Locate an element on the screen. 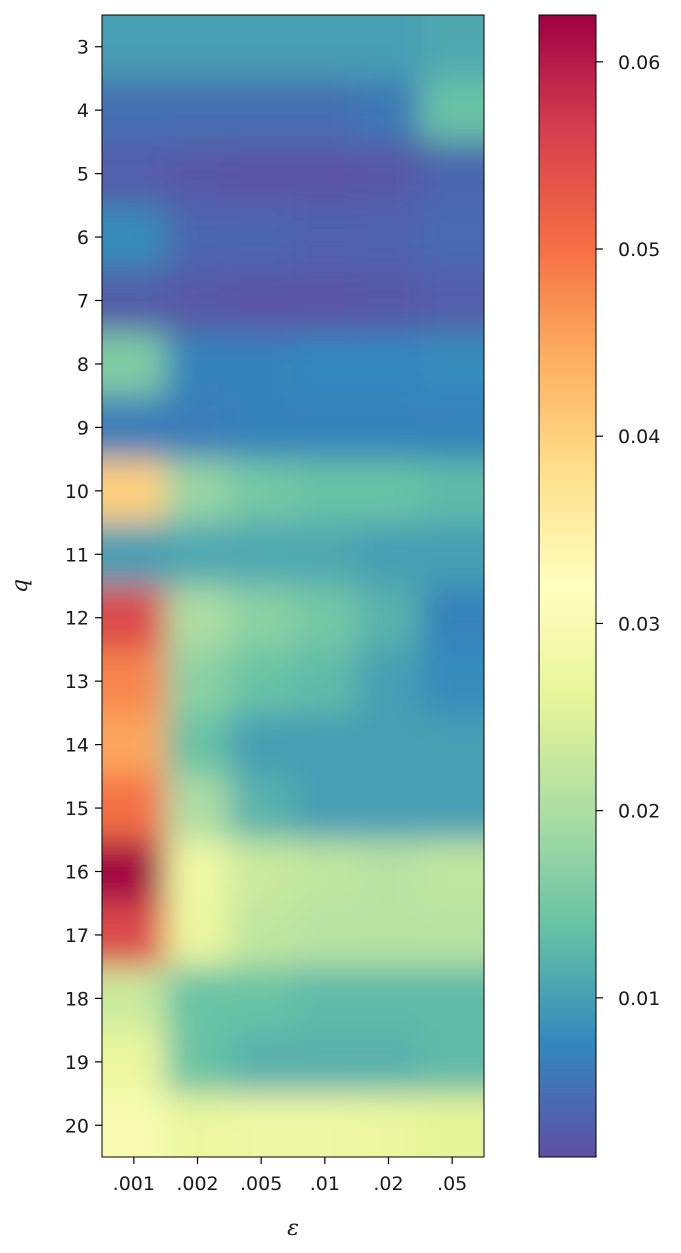 The width and height of the screenshot is (681, 1253). y-tick-label: 12 is located at coordinates (77, 619).